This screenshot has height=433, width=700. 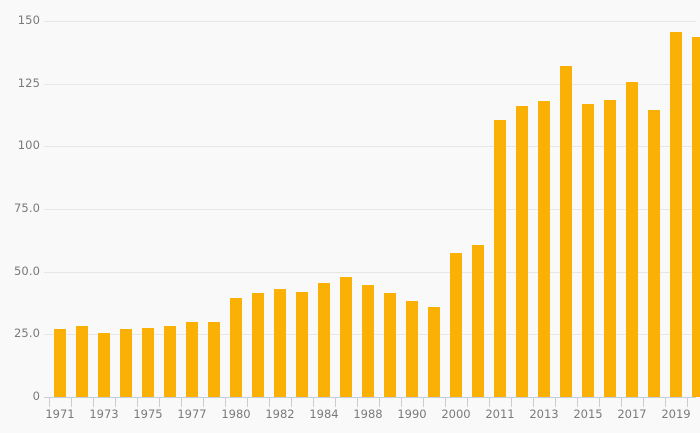 What do you see at coordinates (368, 414) in the screenshot?
I see `x-axis-tick-label: 1988` at bounding box center [368, 414].